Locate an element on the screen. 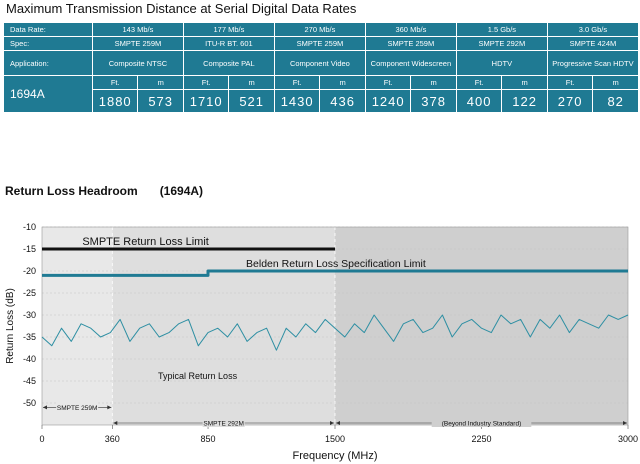 This screenshot has height=464, width=640. y-tick-label: -25 is located at coordinates (29, 293).